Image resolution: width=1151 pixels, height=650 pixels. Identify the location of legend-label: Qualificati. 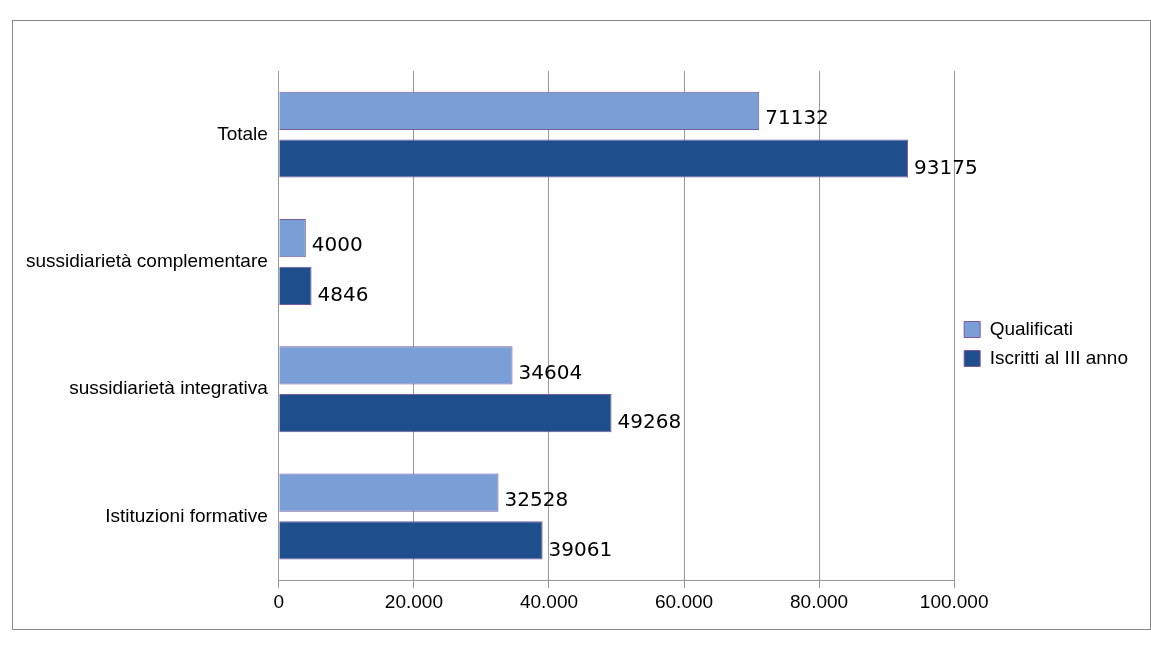
(1031, 328).